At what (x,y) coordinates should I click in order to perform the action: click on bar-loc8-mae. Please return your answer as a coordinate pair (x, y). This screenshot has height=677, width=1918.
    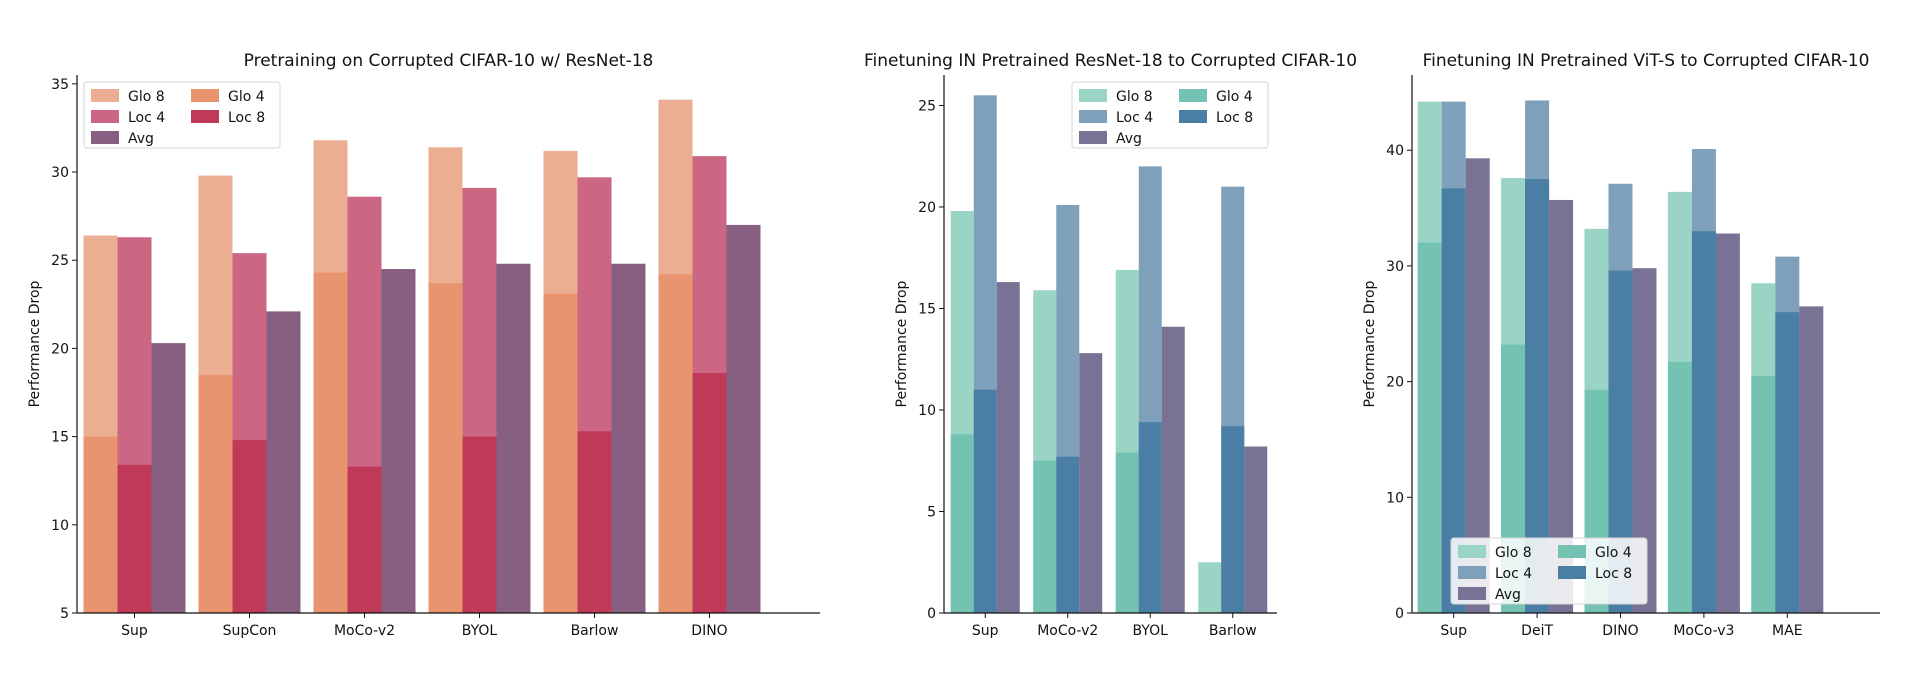
    Looking at the image, I should click on (1787, 462).